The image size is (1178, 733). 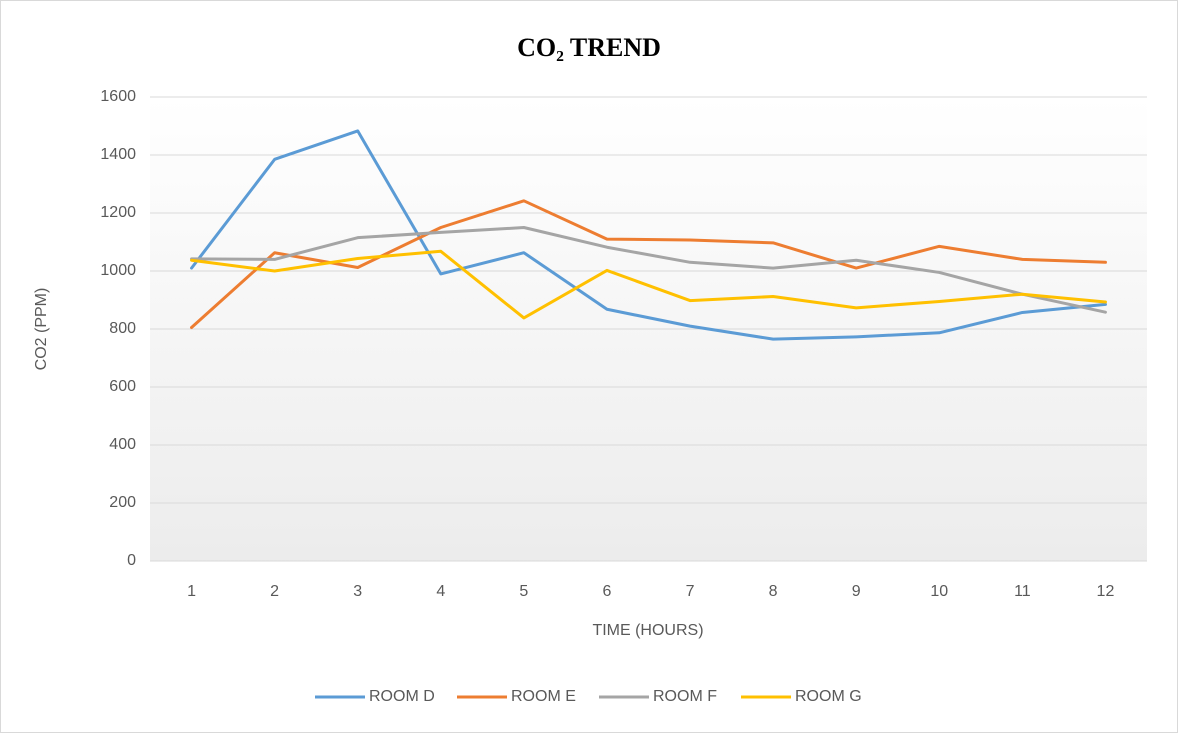 I want to click on y-tick-label: 200, so click(x=122, y=502).